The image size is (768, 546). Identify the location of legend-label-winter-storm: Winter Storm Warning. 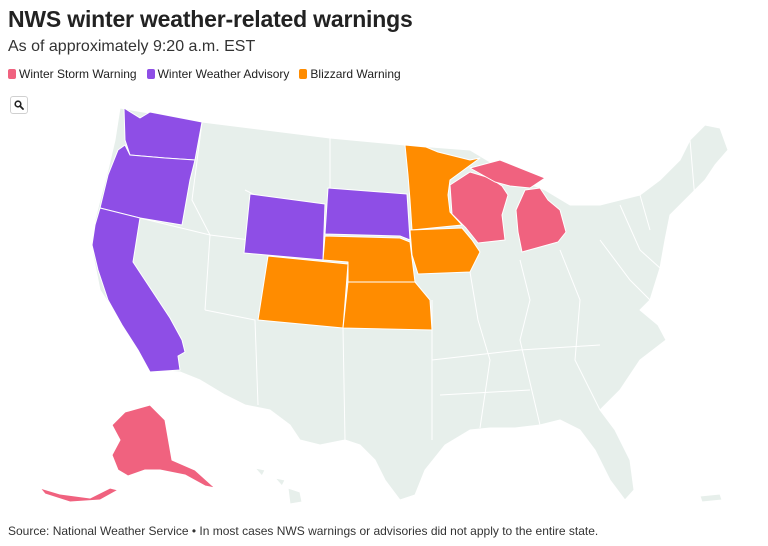
(78, 74).